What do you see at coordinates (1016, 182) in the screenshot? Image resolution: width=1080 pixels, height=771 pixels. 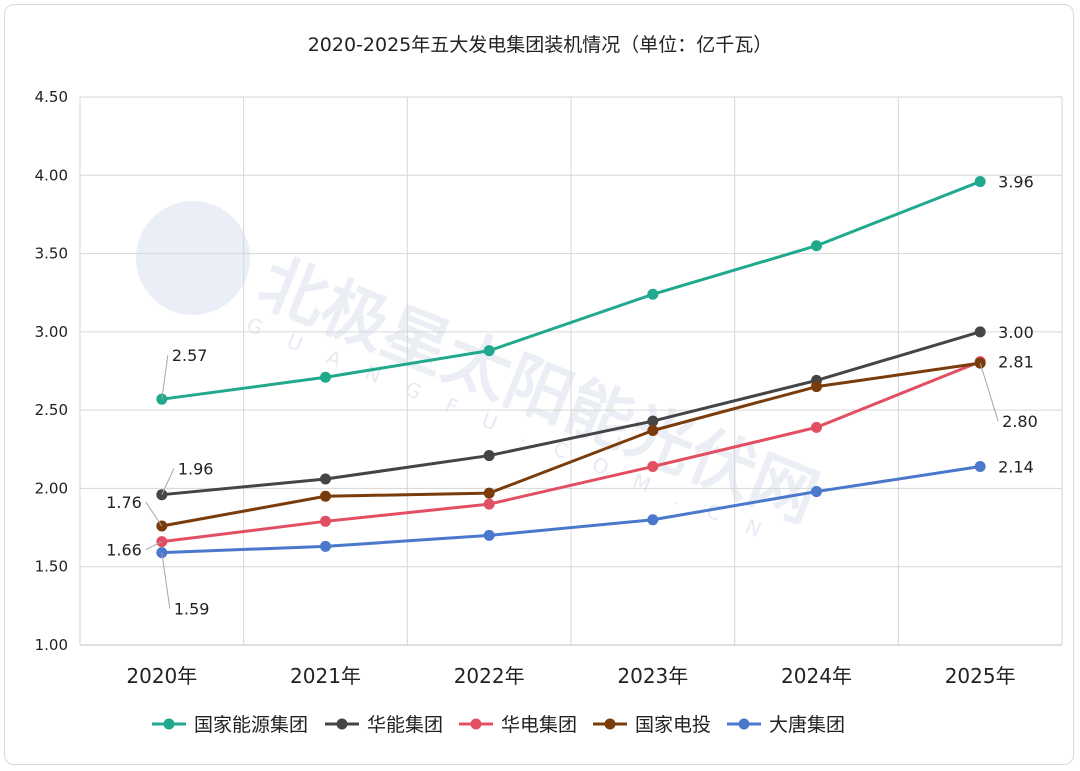 I see `data-label: 3.96` at bounding box center [1016, 182].